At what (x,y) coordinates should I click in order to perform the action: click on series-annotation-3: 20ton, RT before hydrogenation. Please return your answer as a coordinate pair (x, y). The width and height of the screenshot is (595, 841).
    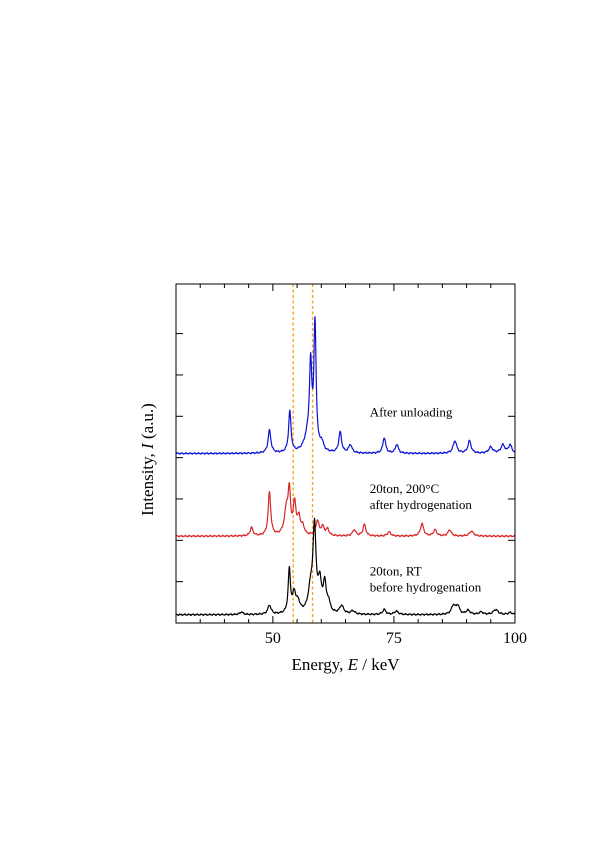
    Looking at the image, I should click on (426, 578).